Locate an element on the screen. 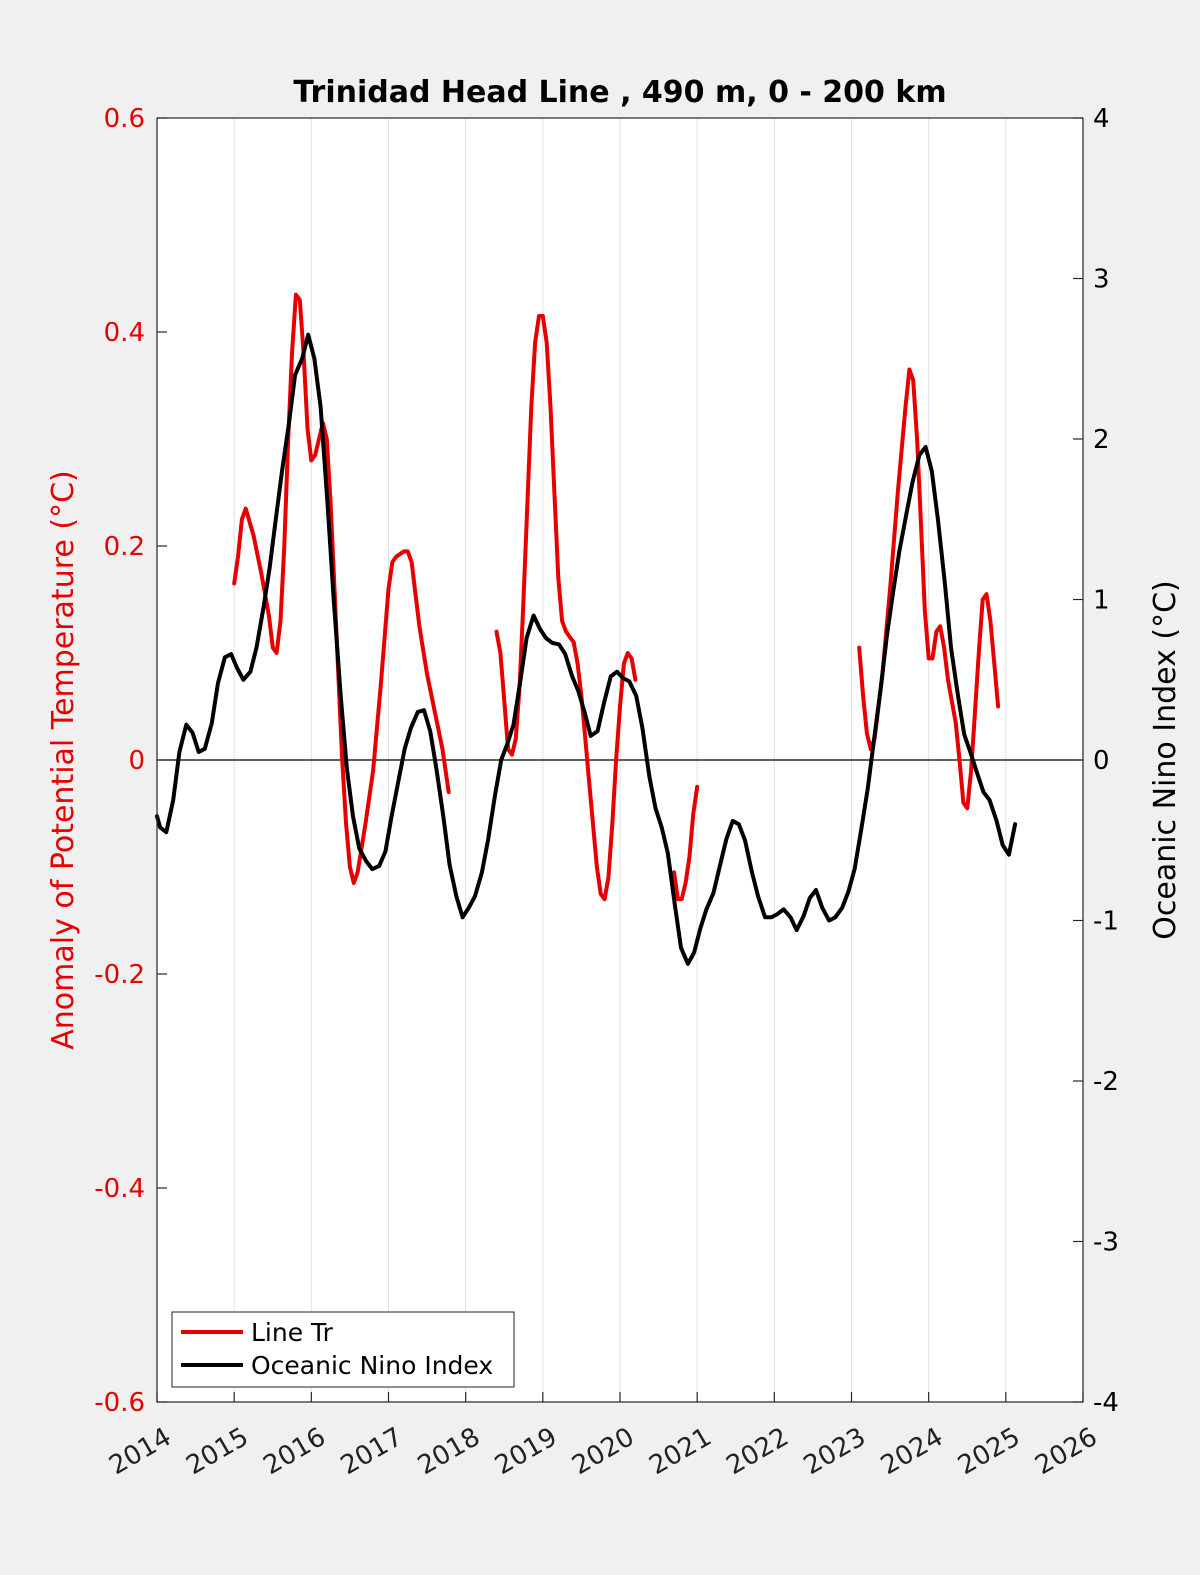 This screenshot has height=1575, width=1200. legend-label-line-tr: Line Tr is located at coordinates (292, 1332).